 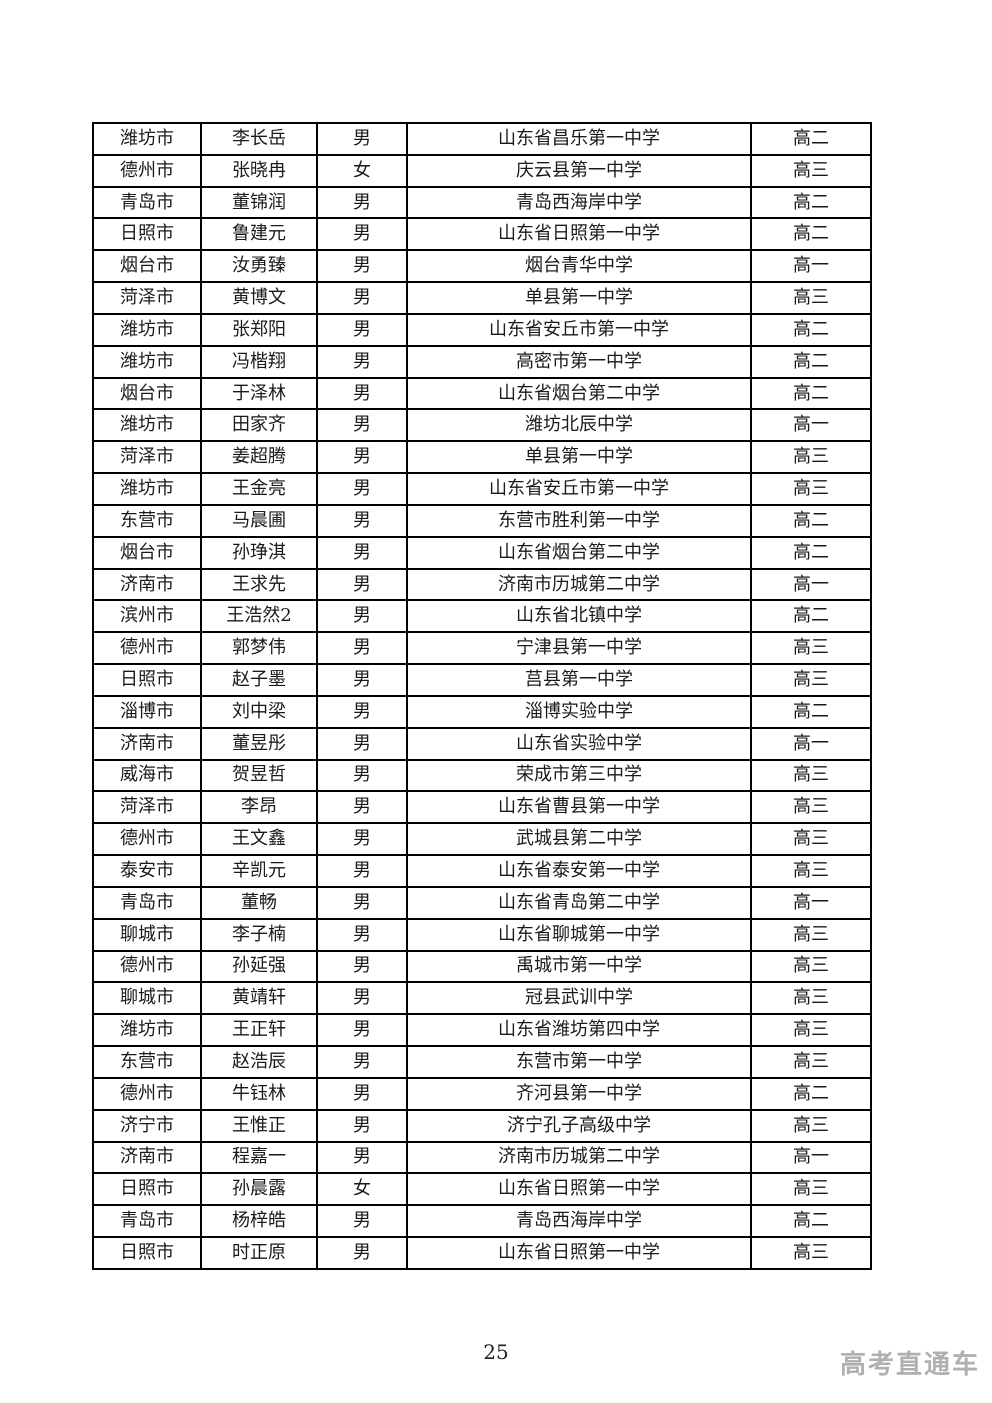 I want to click on cell-name: 张郑阳, so click(x=259, y=329).